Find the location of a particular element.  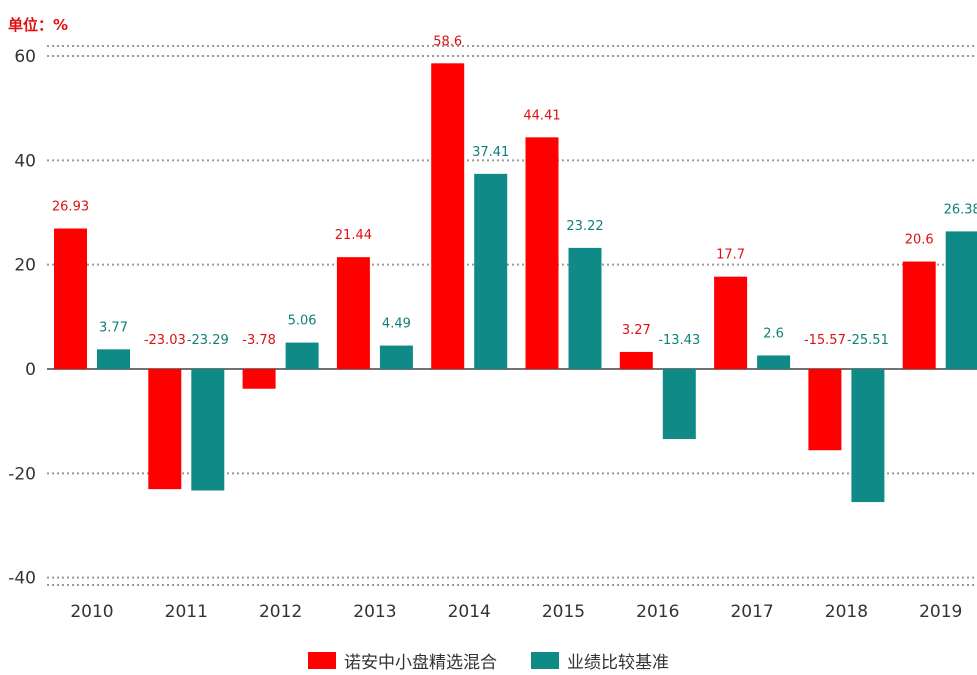

x-tick-label: 2013 is located at coordinates (374, 612).